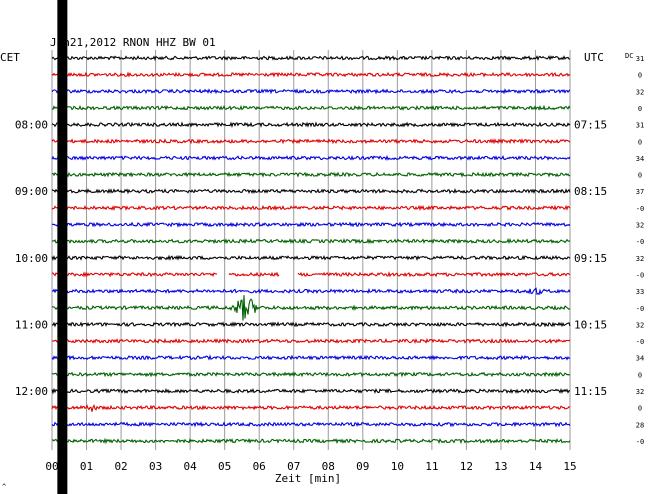 This screenshot has height=494, width=650. What do you see at coordinates (431, 466) in the screenshot?
I see `x-tick-label-11: 11` at bounding box center [431, 466].